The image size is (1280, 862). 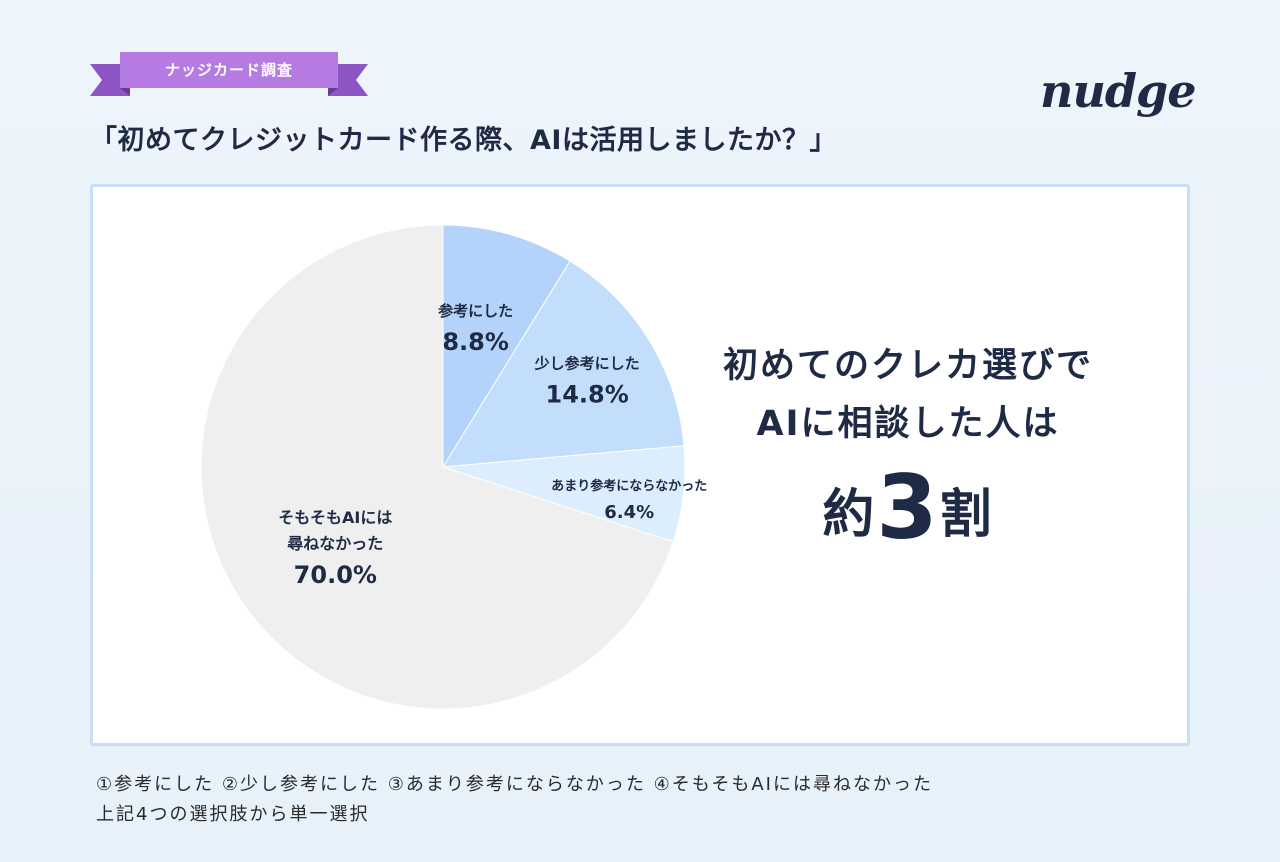 I want to click on headline-big-suffix: 割, so click(x=966, y=515).